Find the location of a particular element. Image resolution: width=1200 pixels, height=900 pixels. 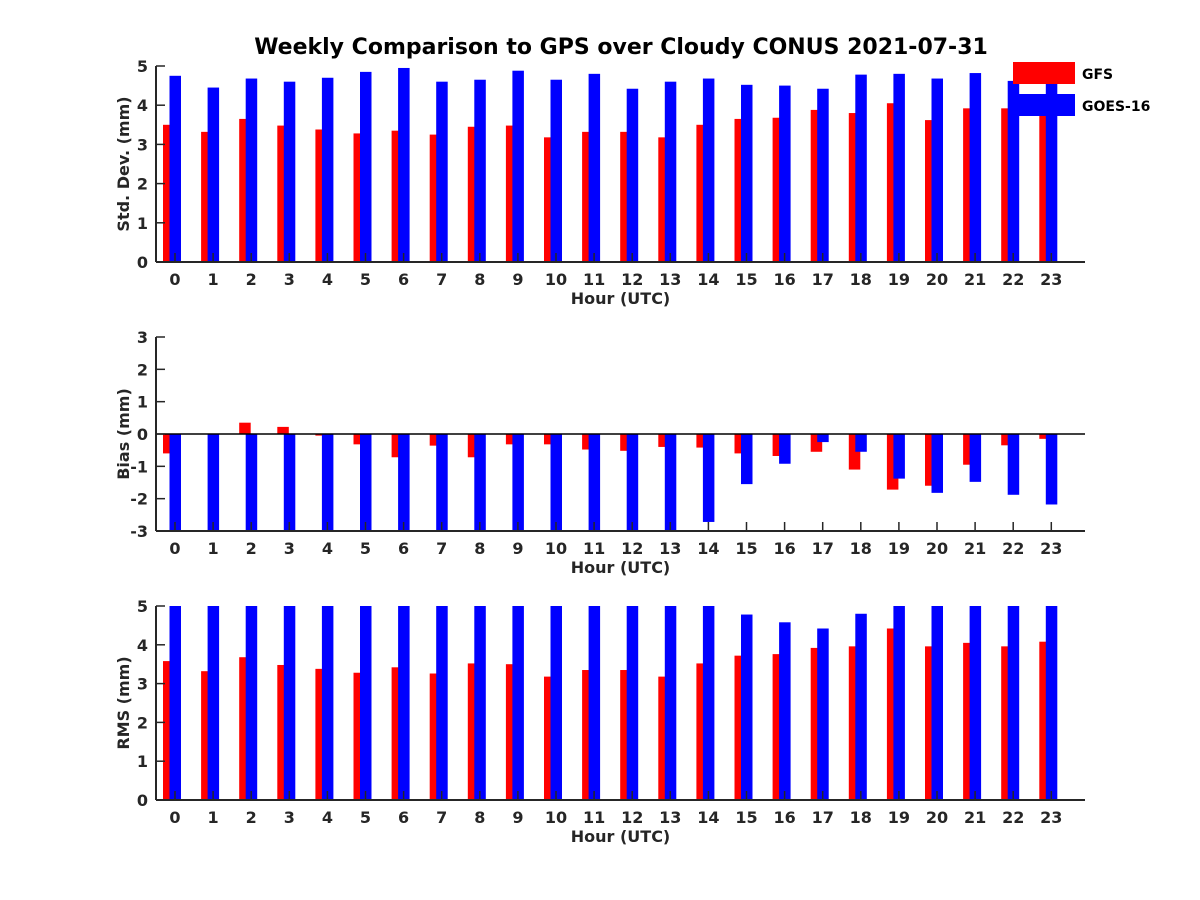

x-tick-label: 20 is located at coordinates (937, 548).